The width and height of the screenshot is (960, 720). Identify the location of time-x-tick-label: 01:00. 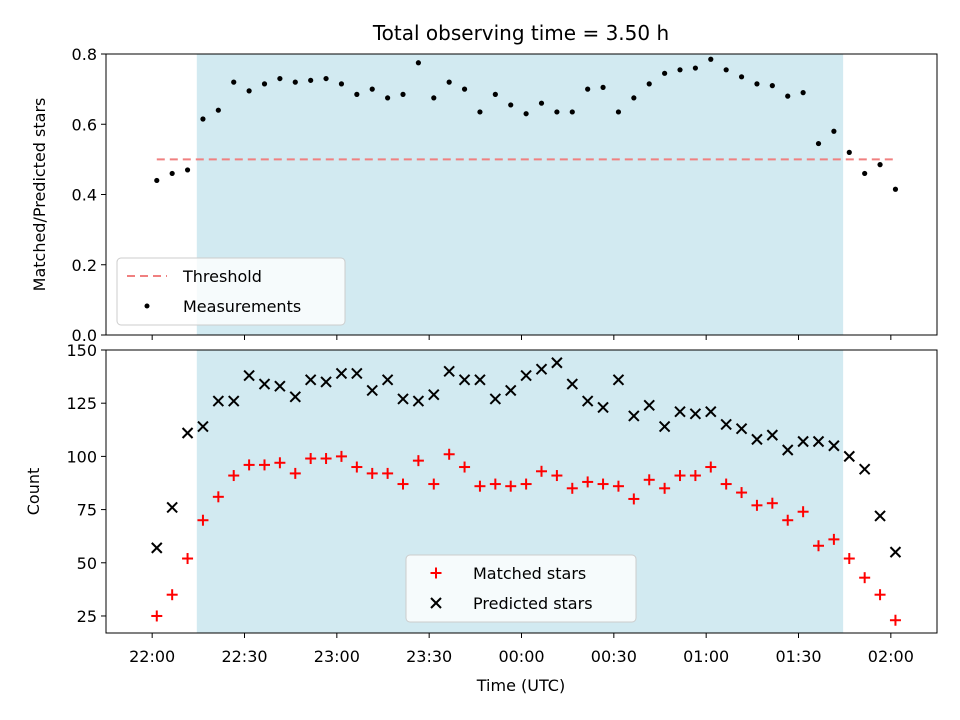
(706, 656).